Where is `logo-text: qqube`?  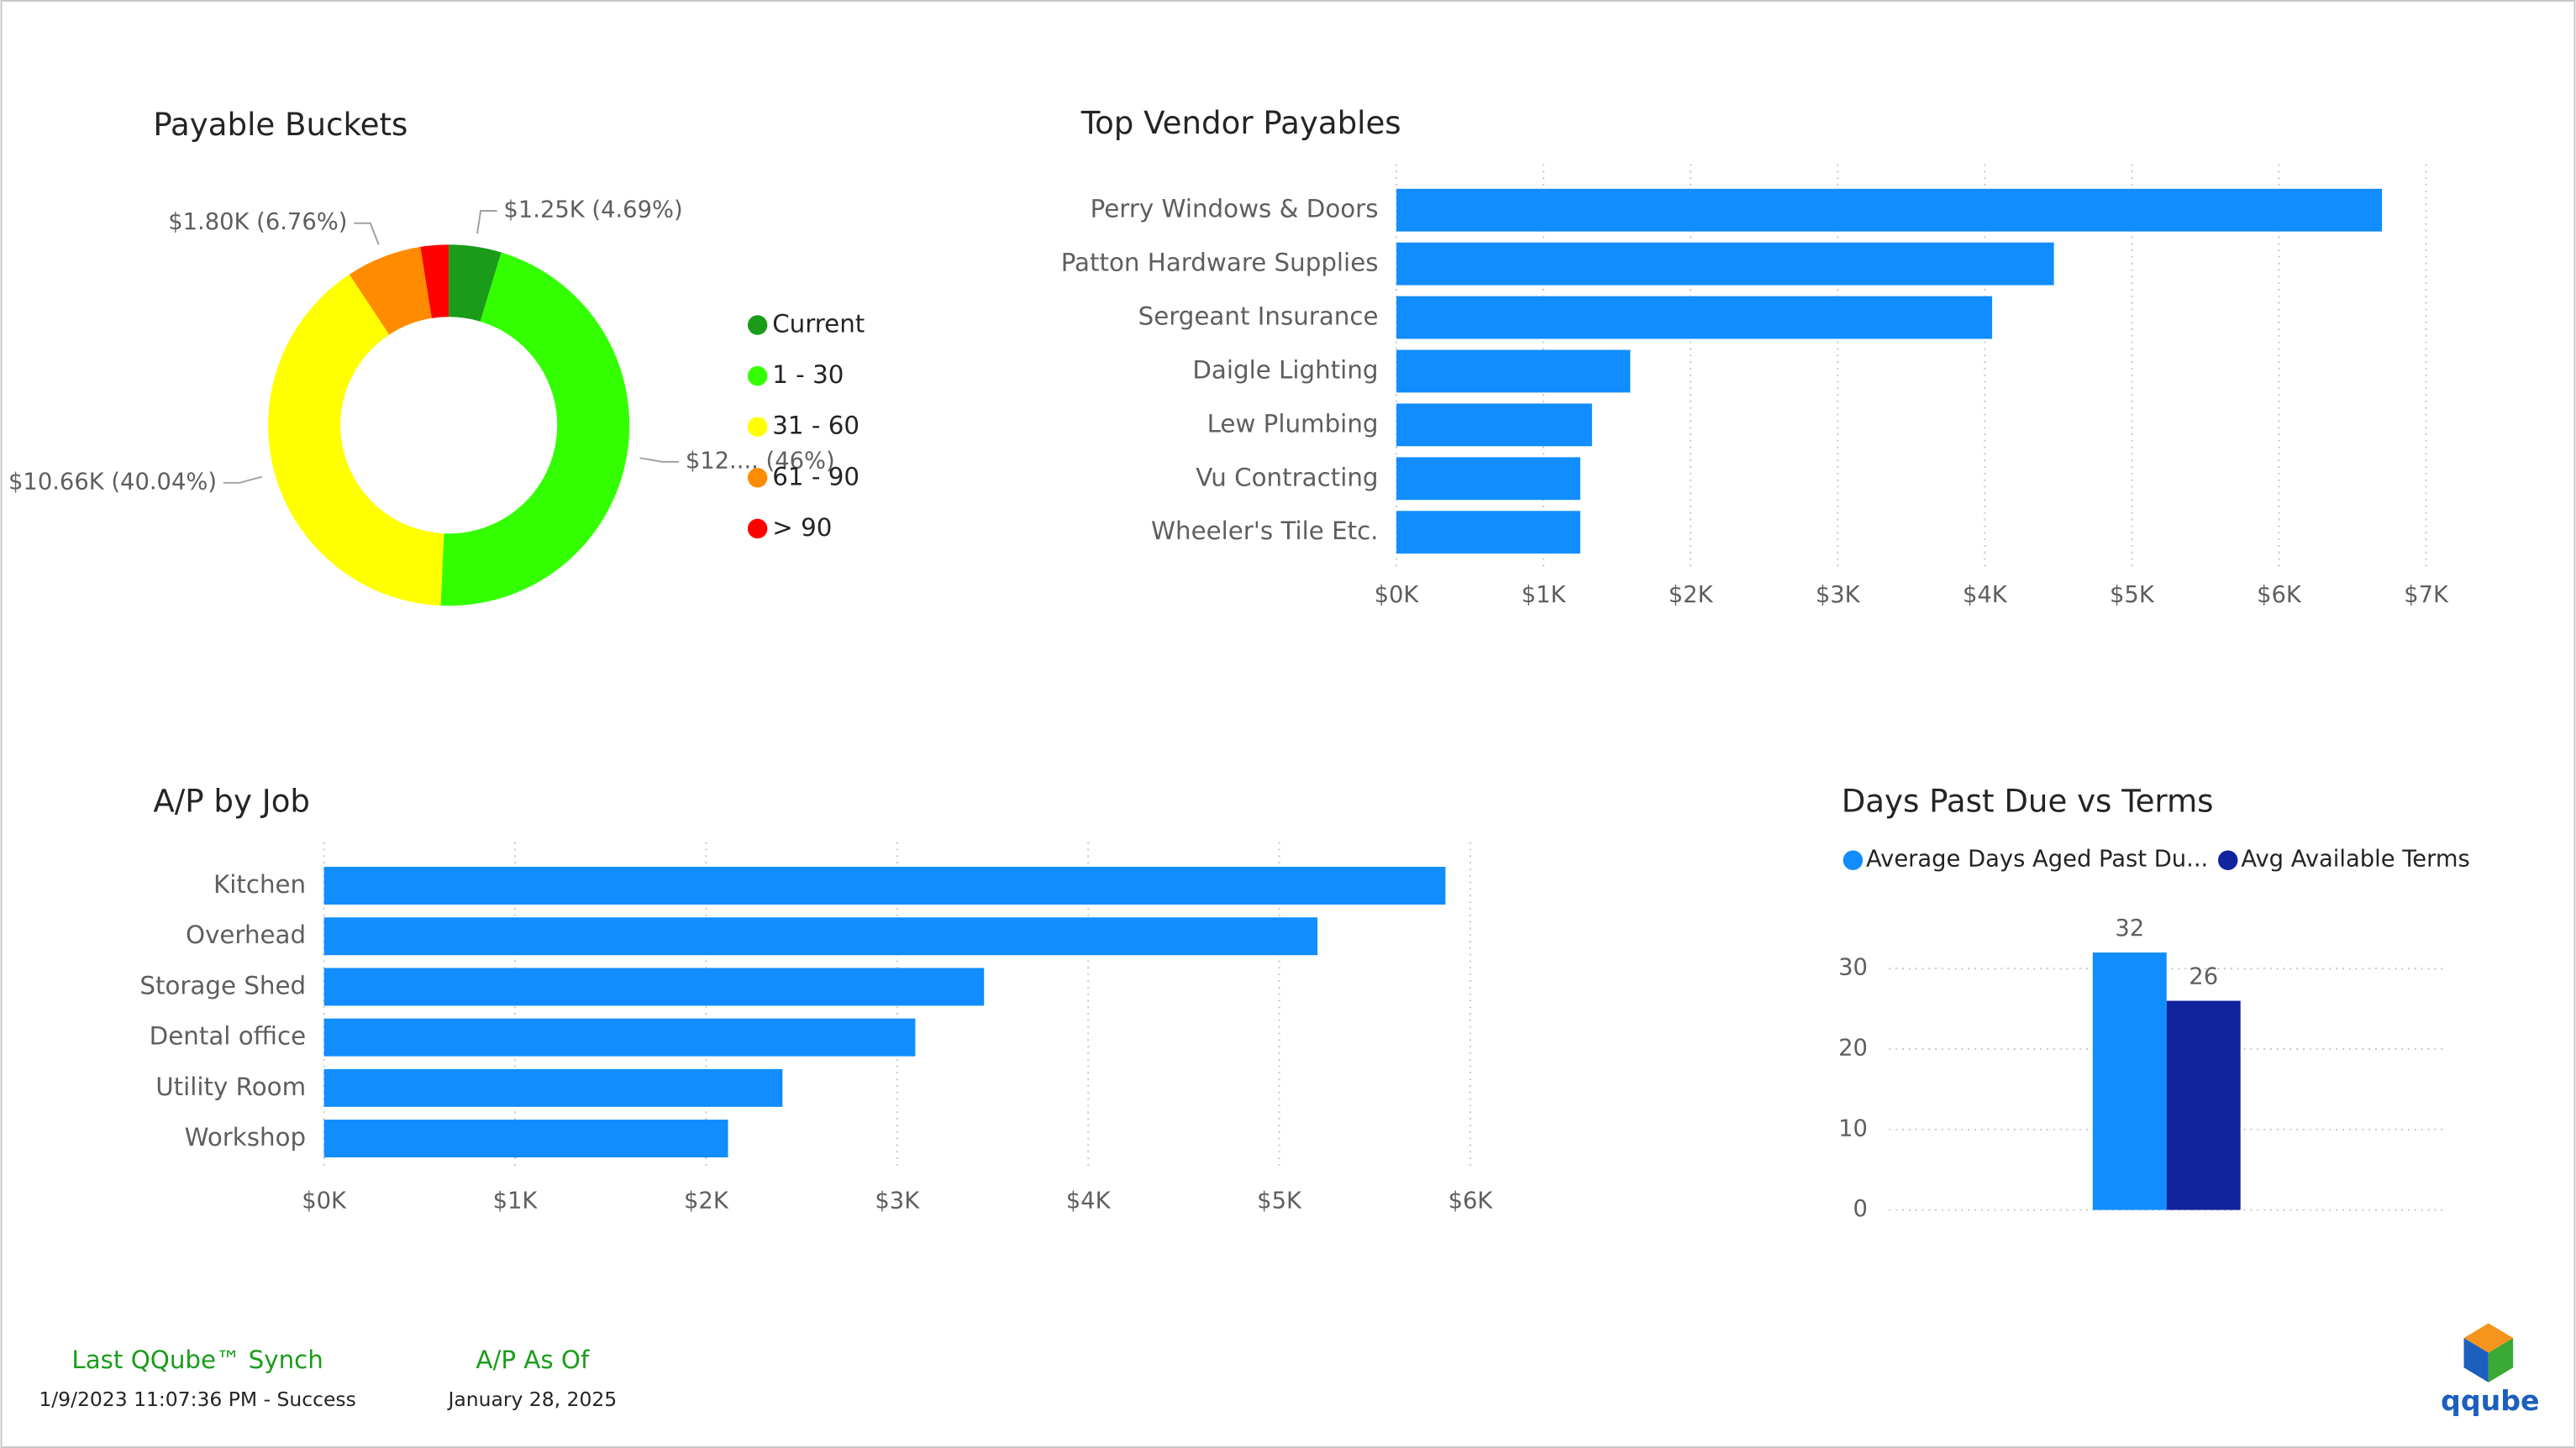 logo-text: qqube is located at coordinates (2490, 1400).